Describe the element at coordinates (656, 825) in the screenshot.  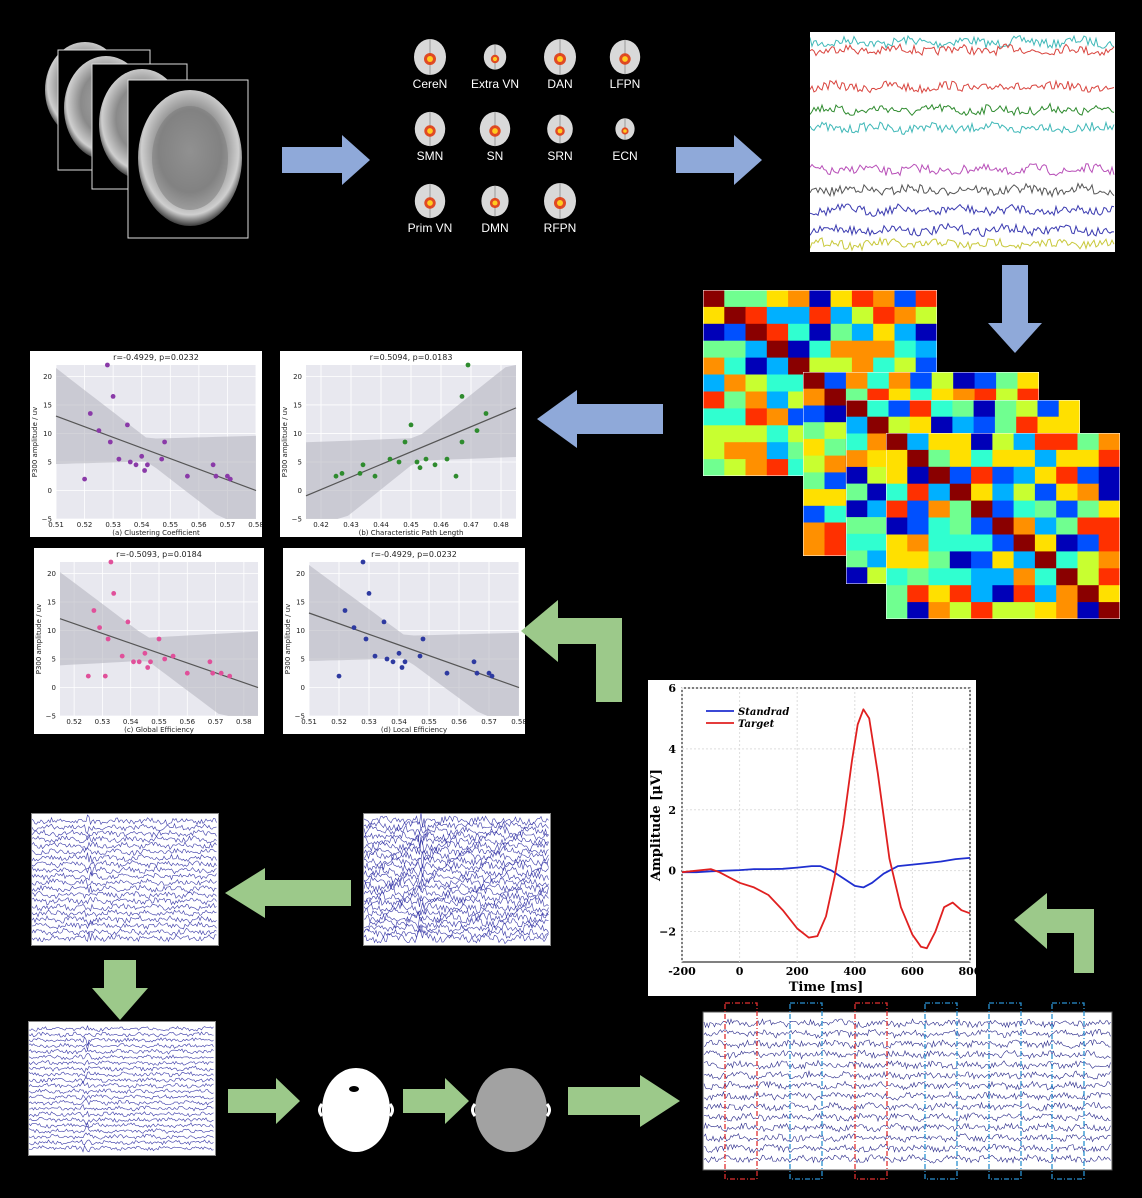
I see `y-axis-label: Amplitude [μV]` at that location.